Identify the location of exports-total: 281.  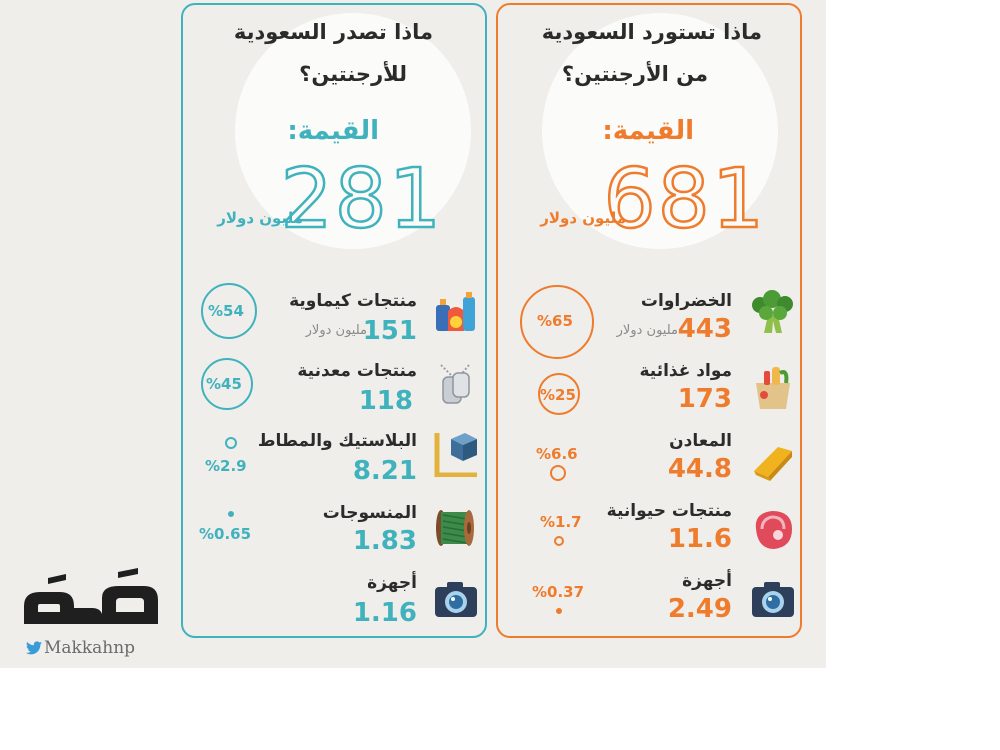
(361, 199).